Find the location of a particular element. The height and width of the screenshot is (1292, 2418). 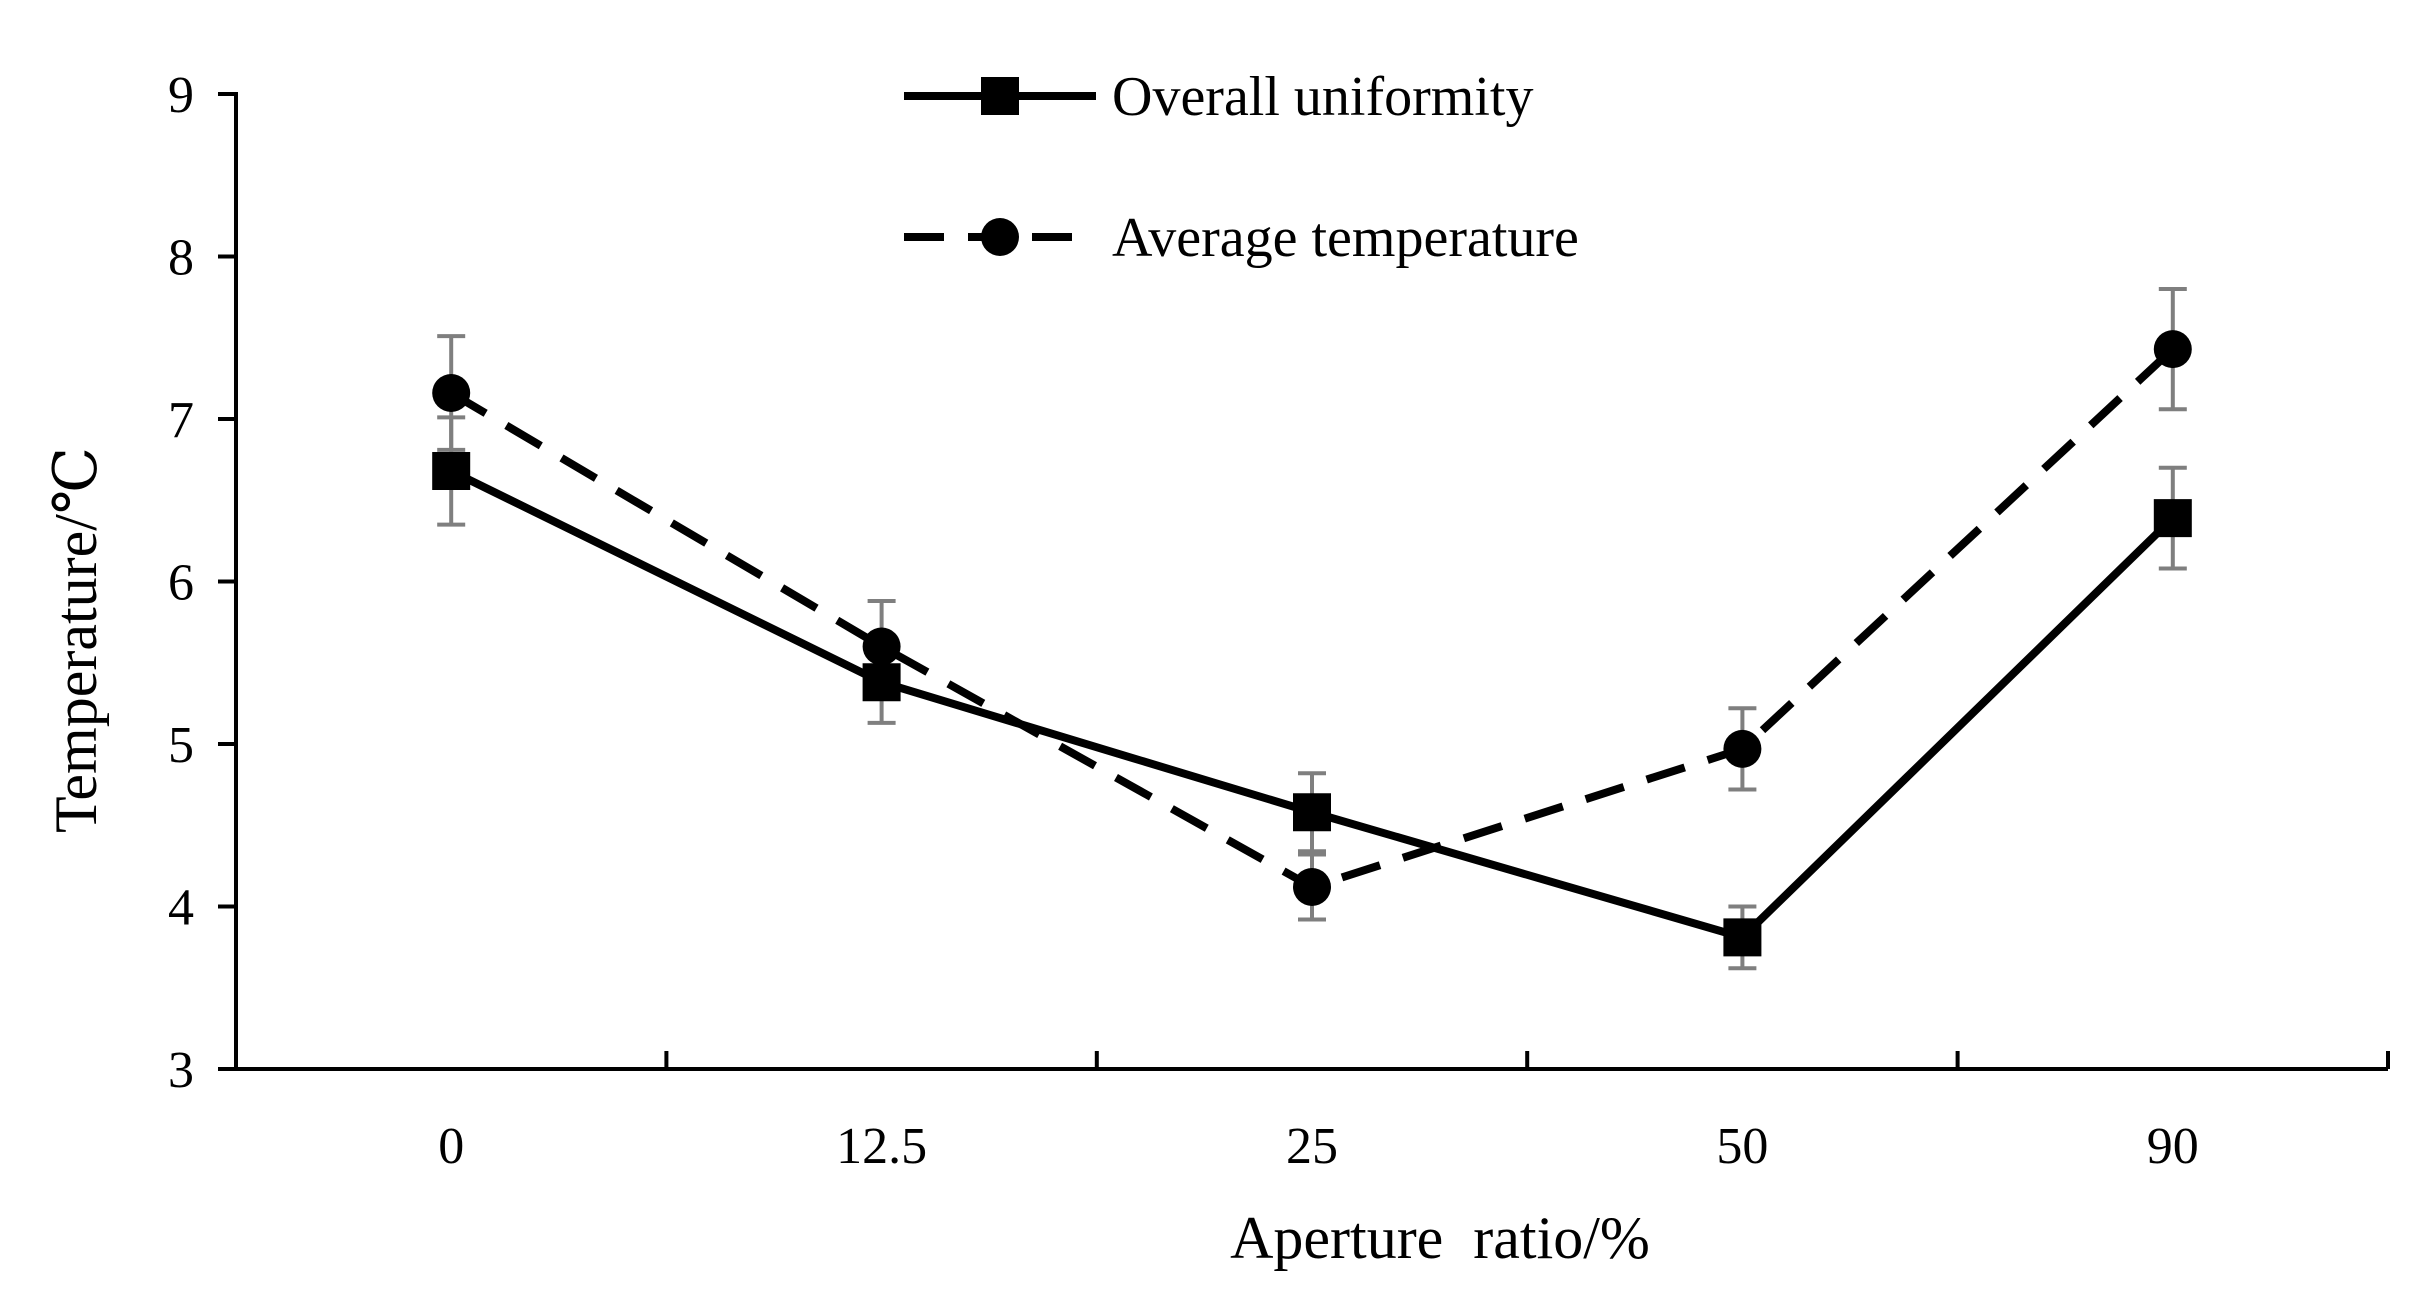

x-axis-ticks: 0 12.5 25 50 90 is located at coordinates (1414, 1113).